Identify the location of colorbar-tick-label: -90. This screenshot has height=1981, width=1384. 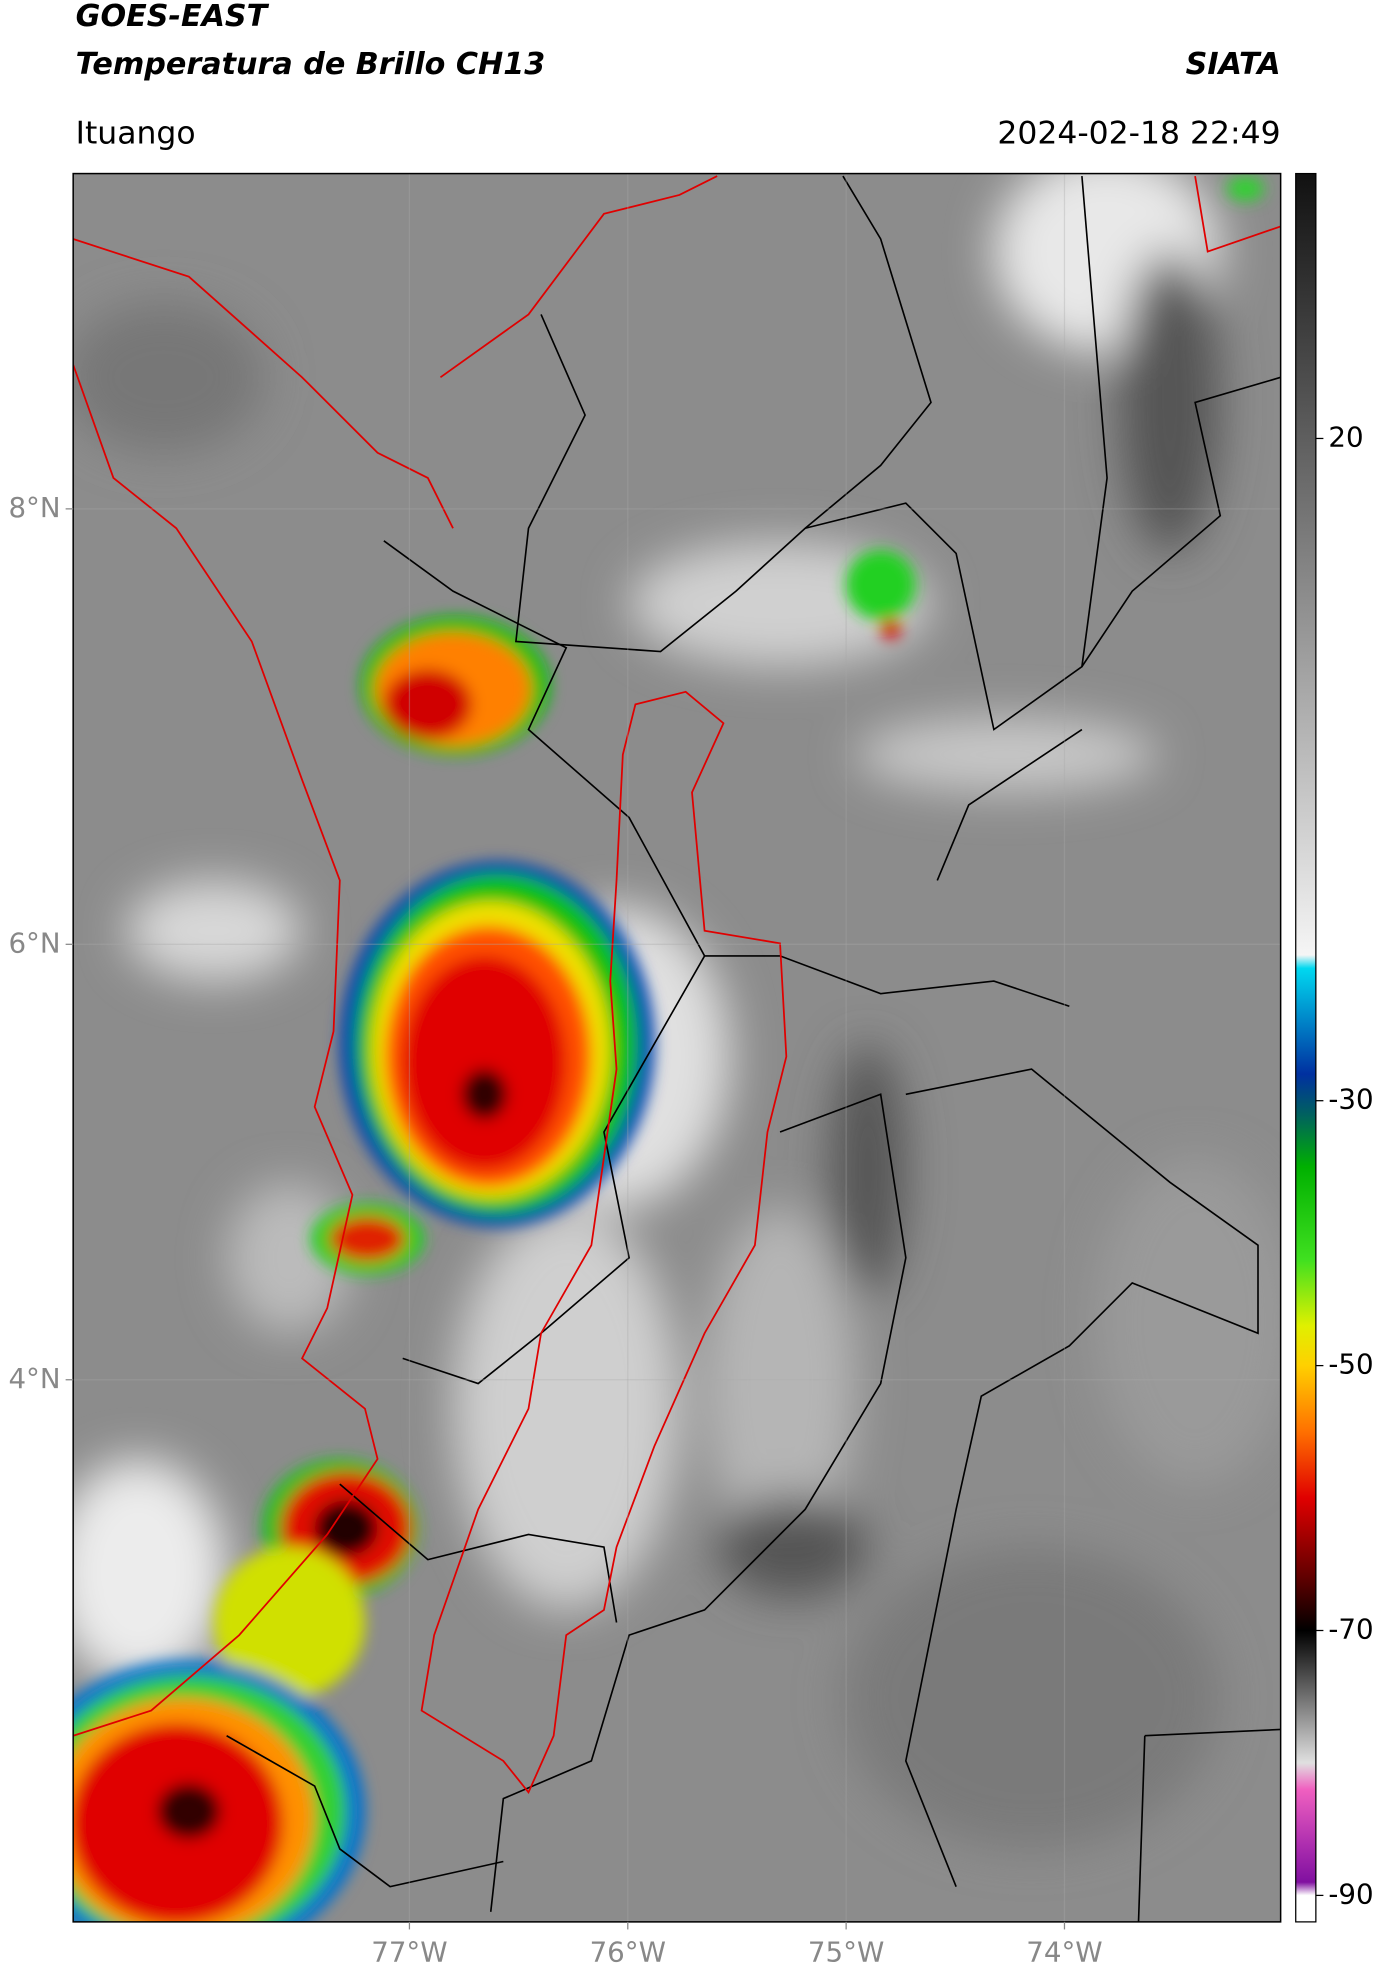
(1350, 1893).